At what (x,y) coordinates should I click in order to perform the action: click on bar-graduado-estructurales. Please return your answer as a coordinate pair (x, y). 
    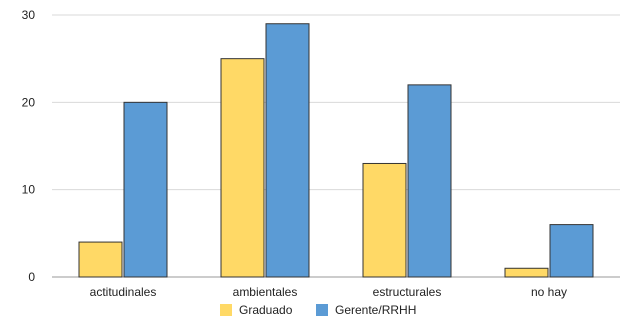
    Looking at the image, I should click on (384, 220).